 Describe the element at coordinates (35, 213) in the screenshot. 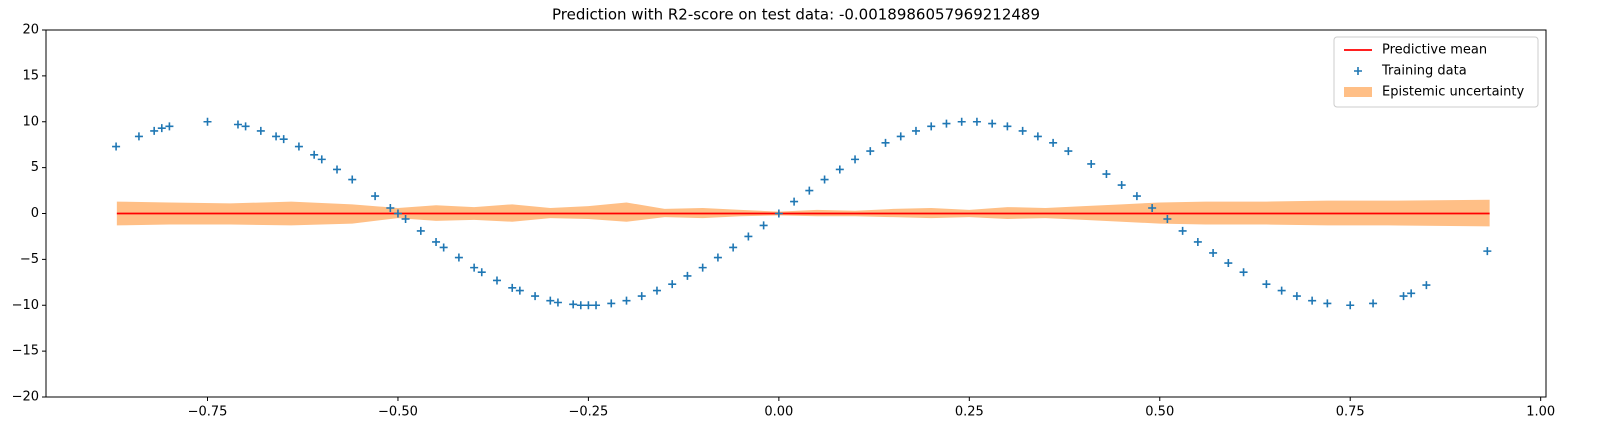

I see `y-tick-label: 0` at that location.